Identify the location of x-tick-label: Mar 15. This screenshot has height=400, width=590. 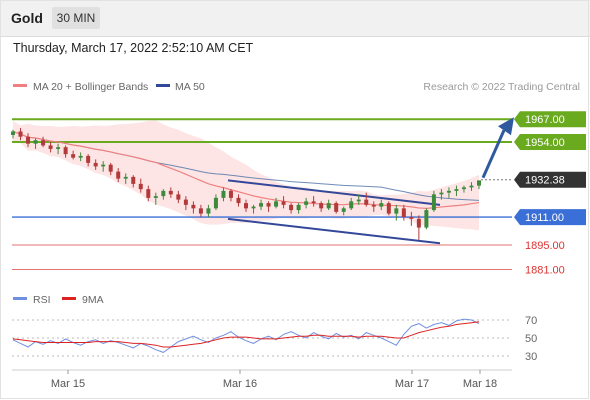
(68, 384).